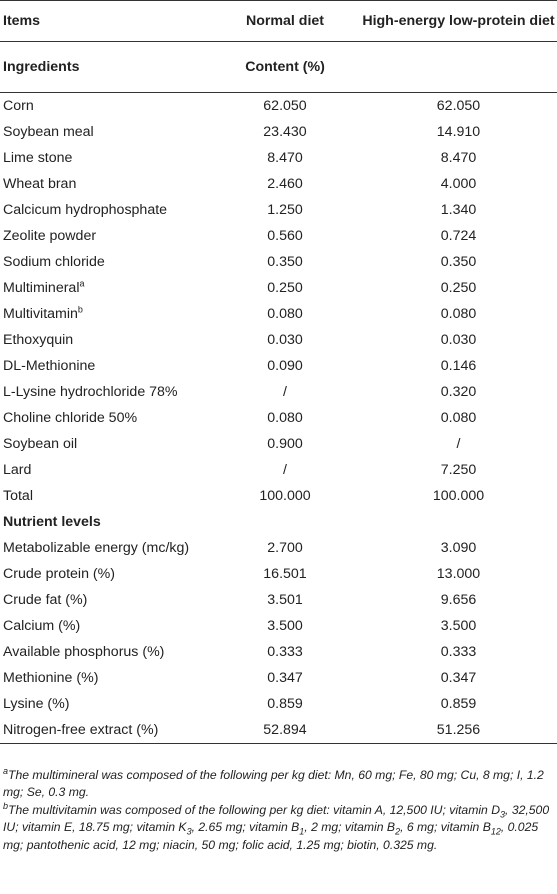 The width and height of the screenshot is (557, 894). Describe the element at coordinates (41, 288) in the screenshot. I see `ingredient-name-text: Multimineral` at that location.